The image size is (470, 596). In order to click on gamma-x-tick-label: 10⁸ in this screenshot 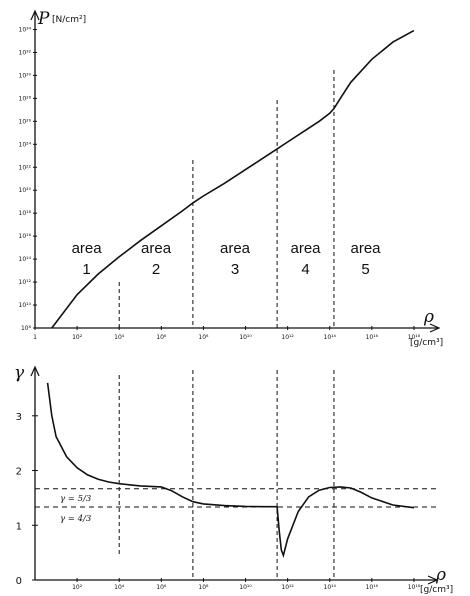, I will do `click(203, 587)`.